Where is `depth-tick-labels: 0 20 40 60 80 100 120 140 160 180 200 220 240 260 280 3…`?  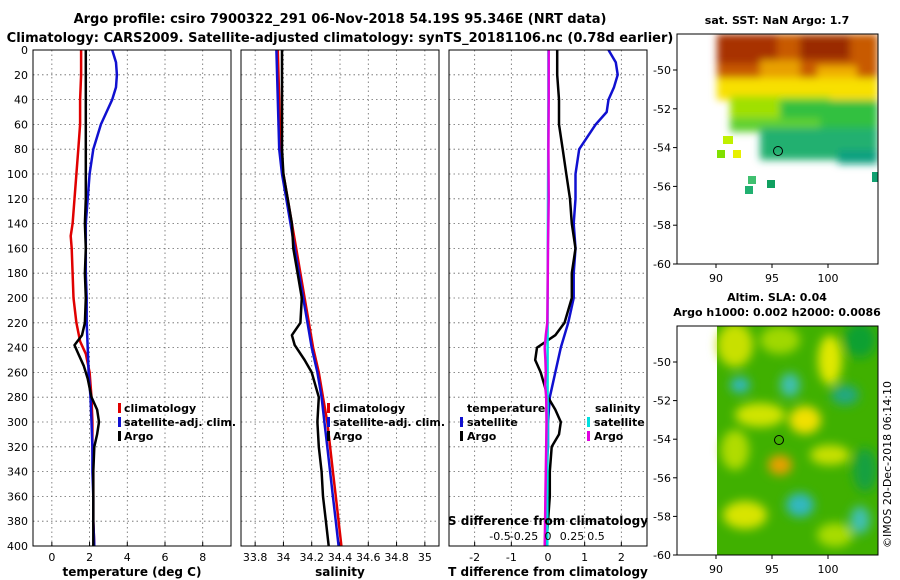
depth-tick-labels: 0 20 40 60 80 100 120 140 160 180 200 220 240 260 280 3… is located at coordinates (17, 298).